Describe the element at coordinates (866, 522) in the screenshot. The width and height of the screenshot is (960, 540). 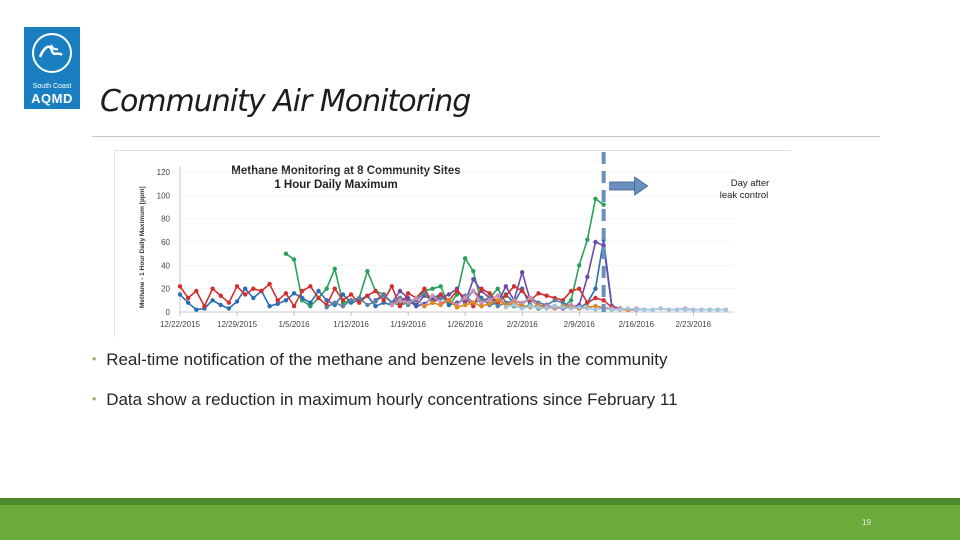
I see `page-number: 19` at that location.